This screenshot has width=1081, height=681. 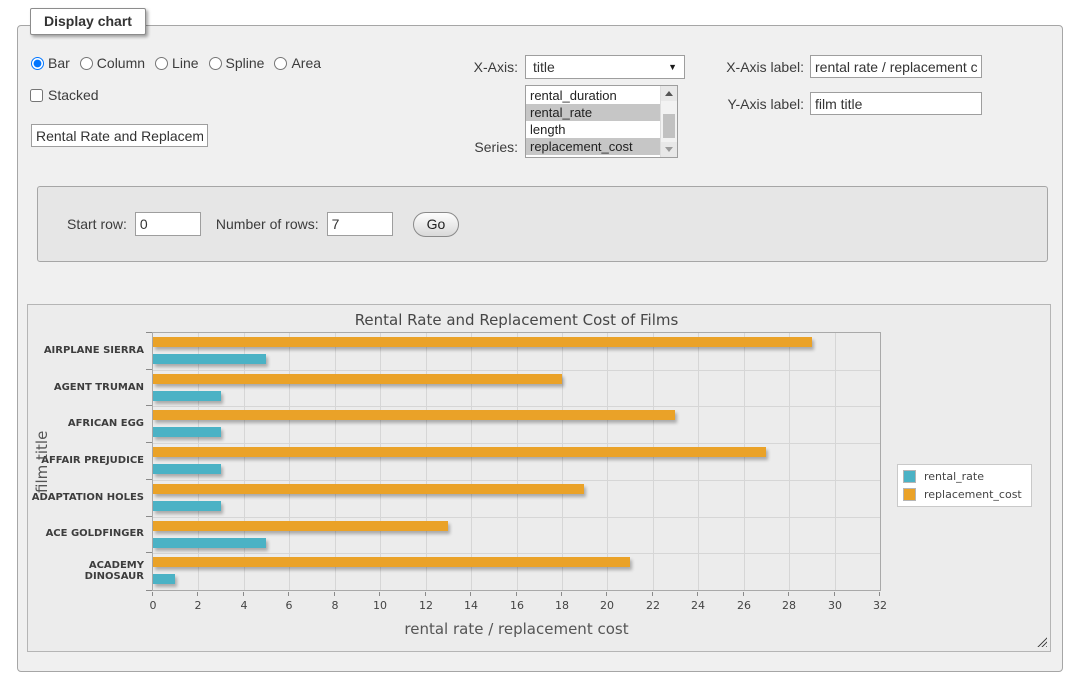 I want to click on bar-rental_rate-affair-prejudice, so click(x=187, y=469).